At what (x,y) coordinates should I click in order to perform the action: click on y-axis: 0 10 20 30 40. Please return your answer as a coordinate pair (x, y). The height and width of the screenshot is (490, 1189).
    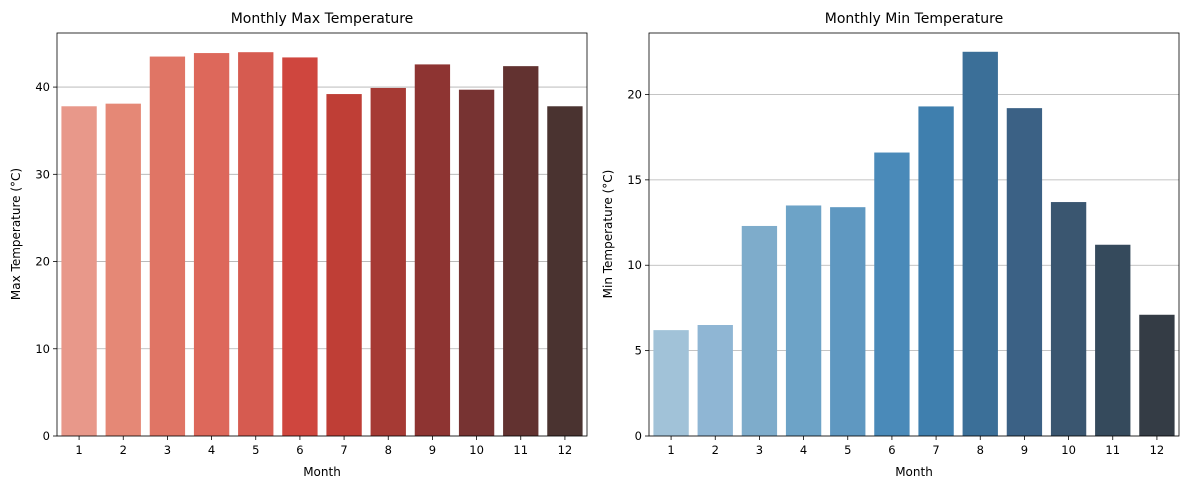
    Looking at the image, I should click on (46, 261).